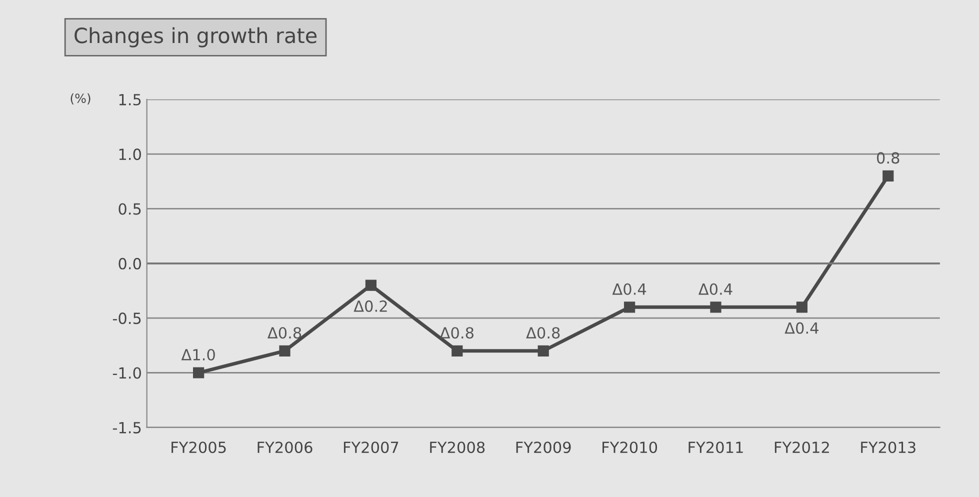  I want to click on y-tick-label: 0.5, so click(129, 209).